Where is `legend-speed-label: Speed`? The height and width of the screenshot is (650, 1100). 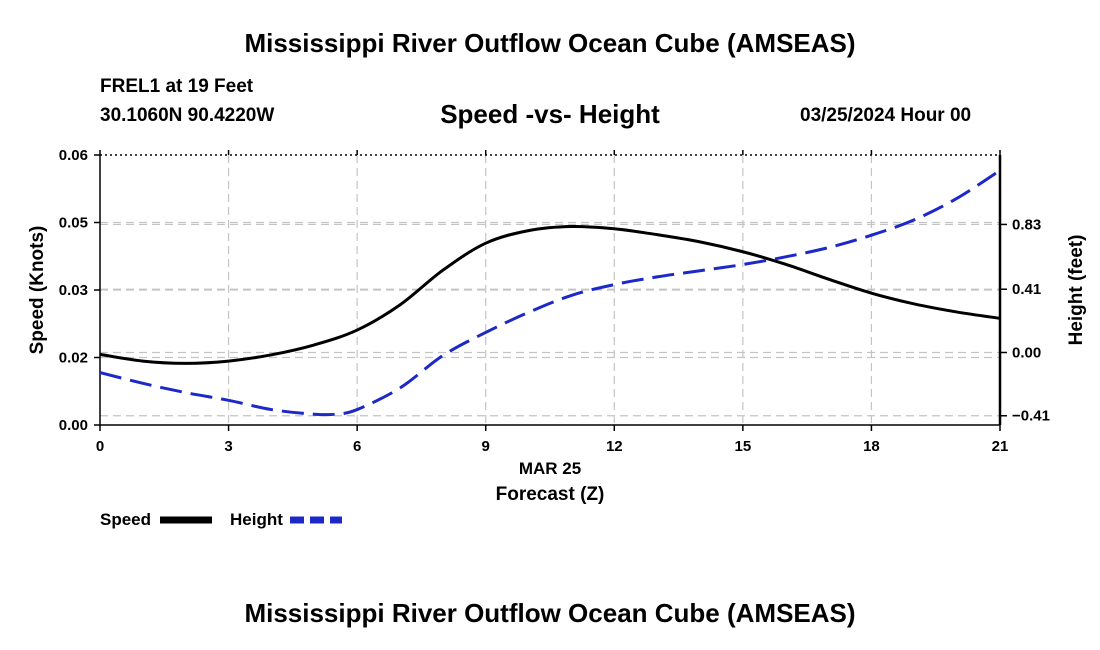 legend-speed-label: Speed is located at coordinates (125, 519).